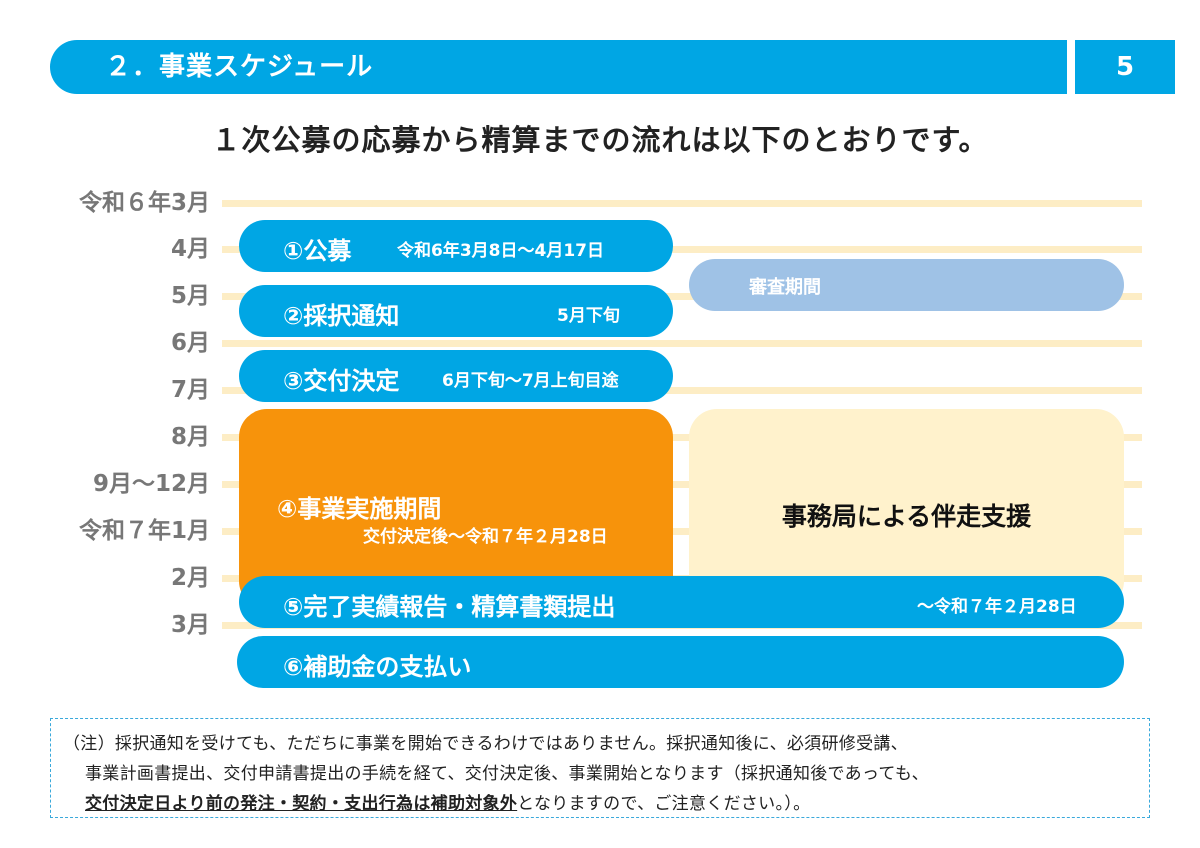  I want to click on page-number: 5, so click(1125, 67).